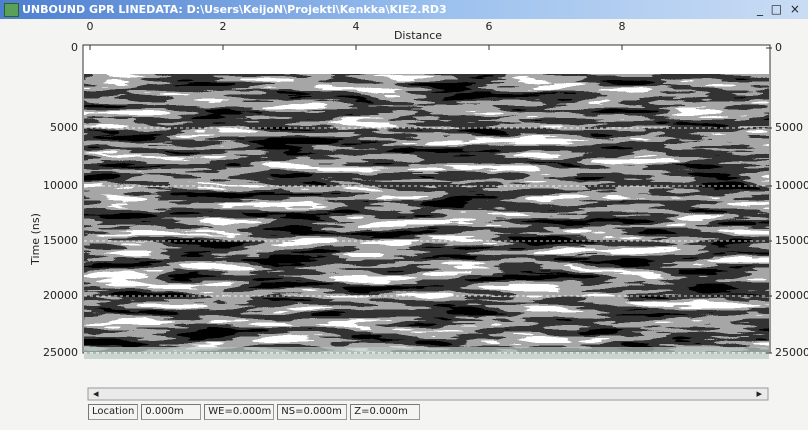 The width and height of the screenshot is (808, 430). Describe the element at coordinates (789, 127) in the screenshot. I see `right-time-tick-label: 5000` at that location.